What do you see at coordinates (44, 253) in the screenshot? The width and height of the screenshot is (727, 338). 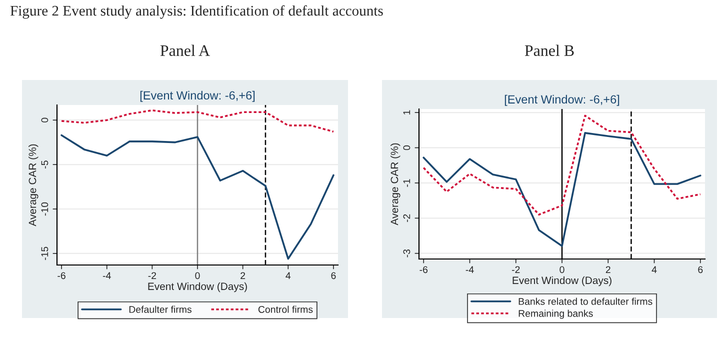 I see `y-tick-label: -15` at bounding box center [44, 253].